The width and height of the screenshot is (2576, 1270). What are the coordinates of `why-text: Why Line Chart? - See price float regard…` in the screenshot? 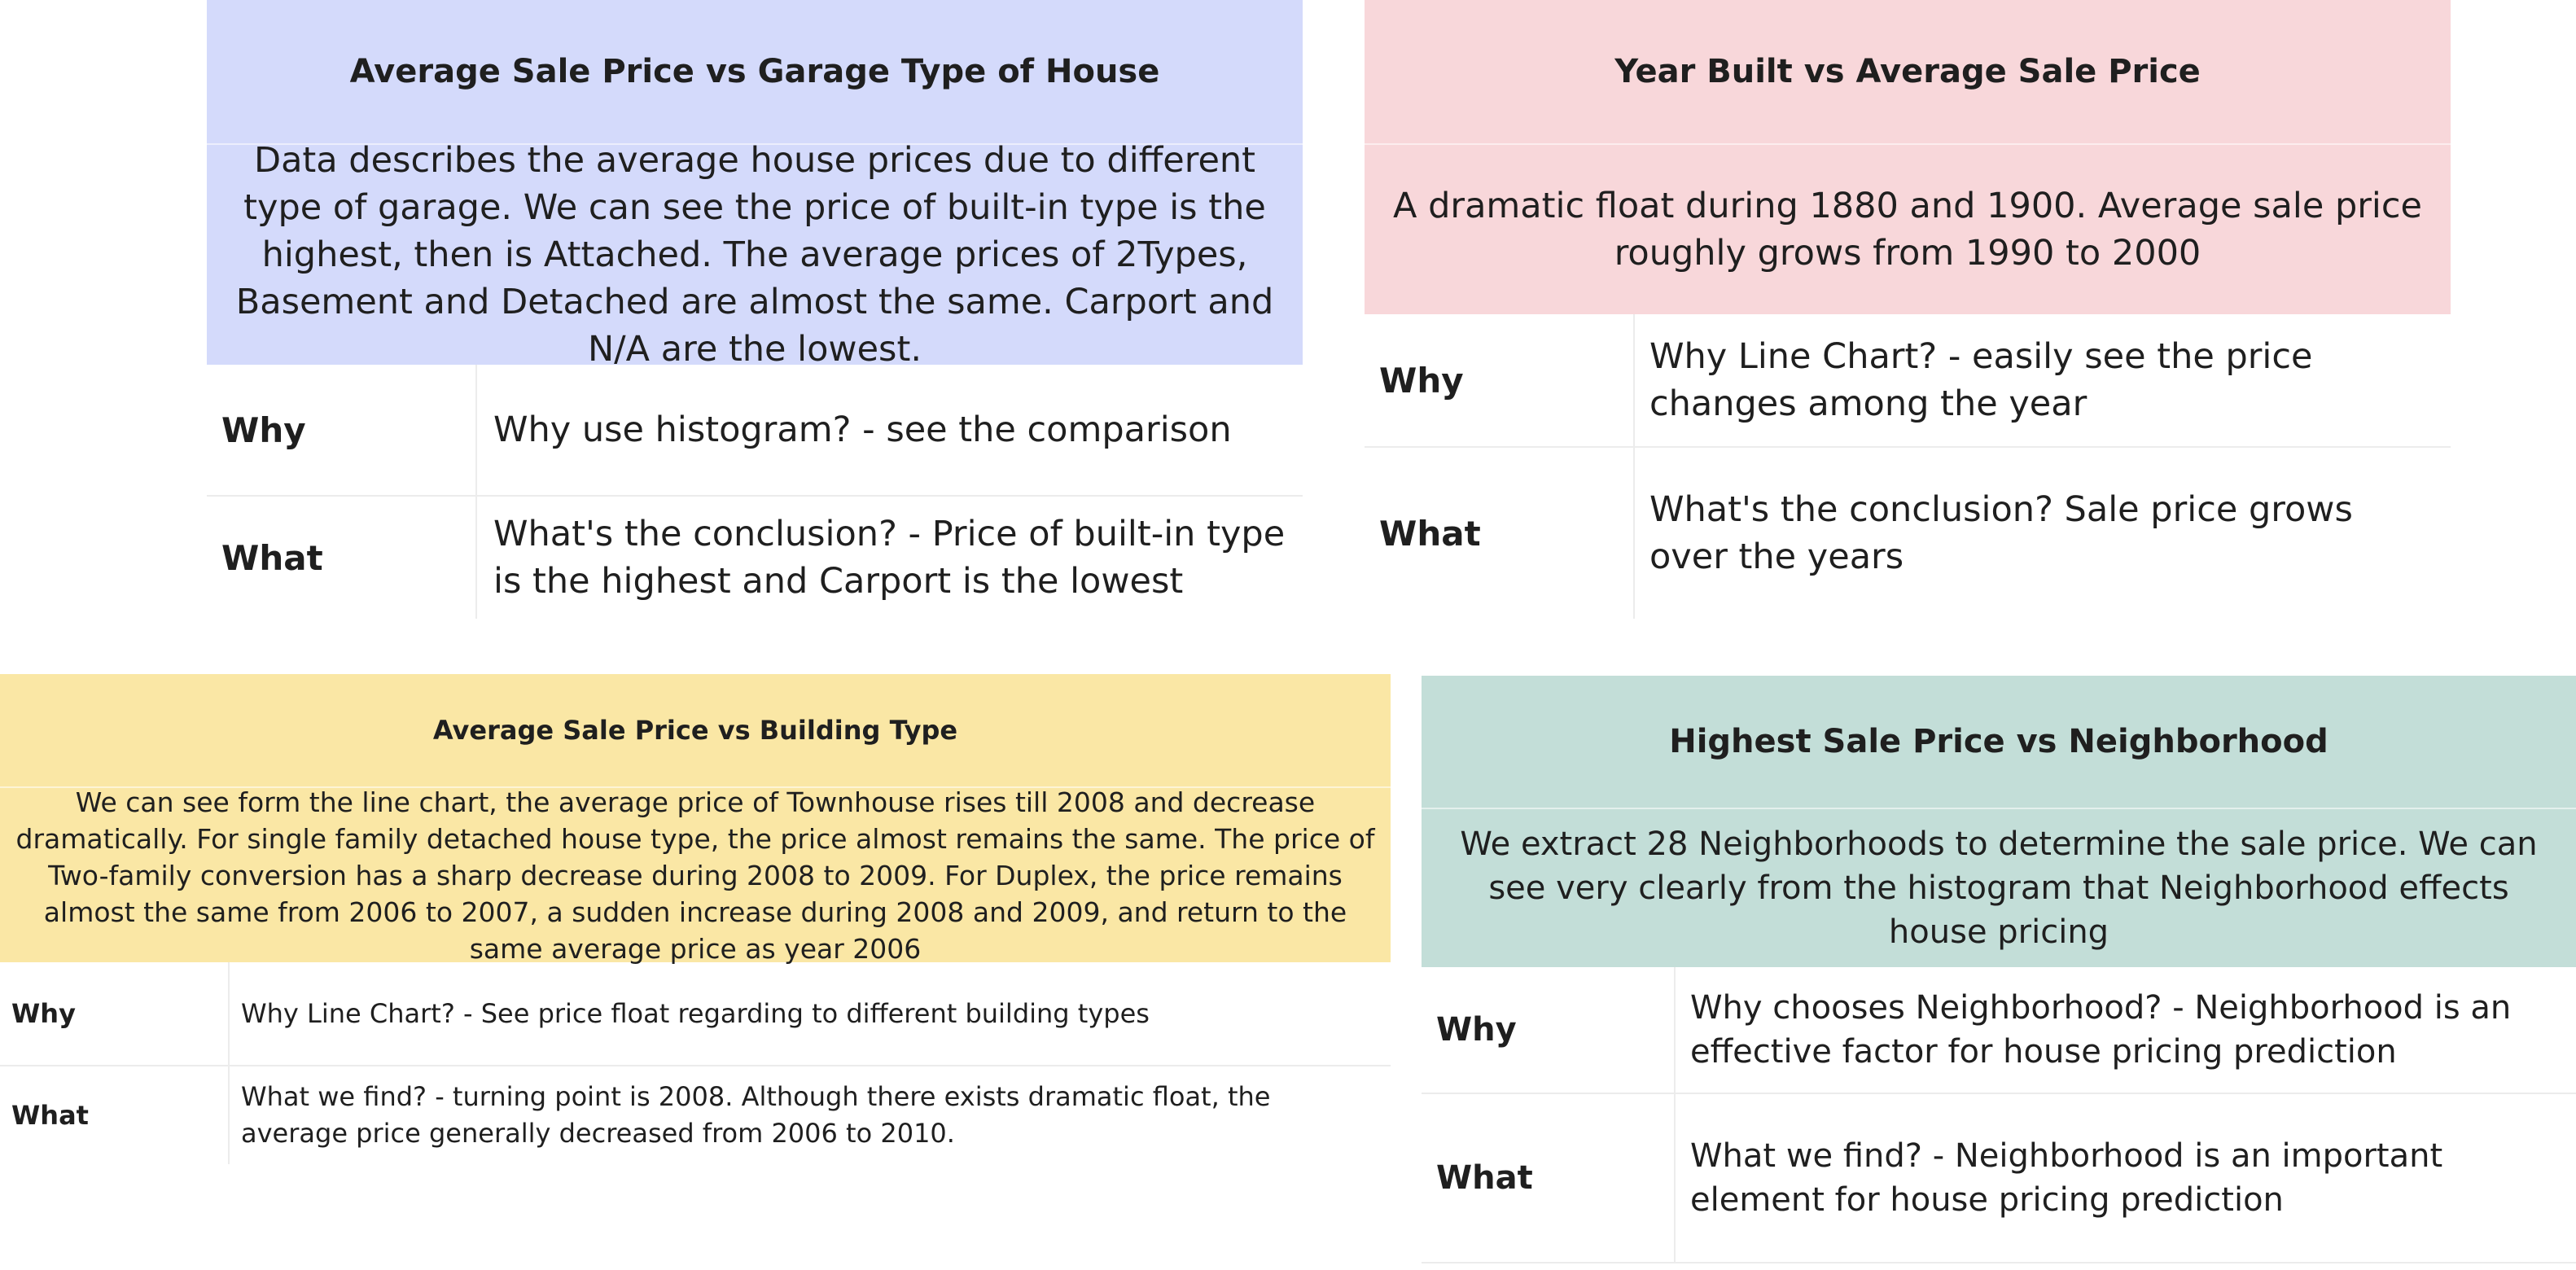 It's located at (695, 1013).